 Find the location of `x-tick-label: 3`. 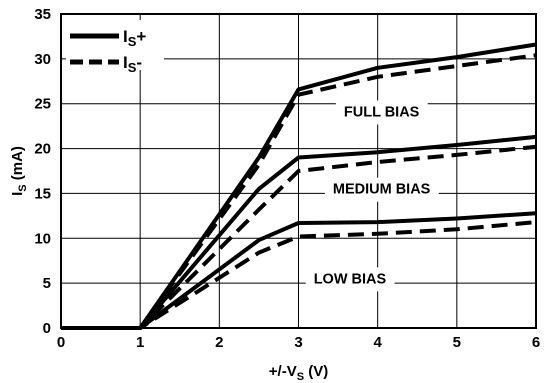

x-tick-label: 3 is located at coordinates (298, 342).